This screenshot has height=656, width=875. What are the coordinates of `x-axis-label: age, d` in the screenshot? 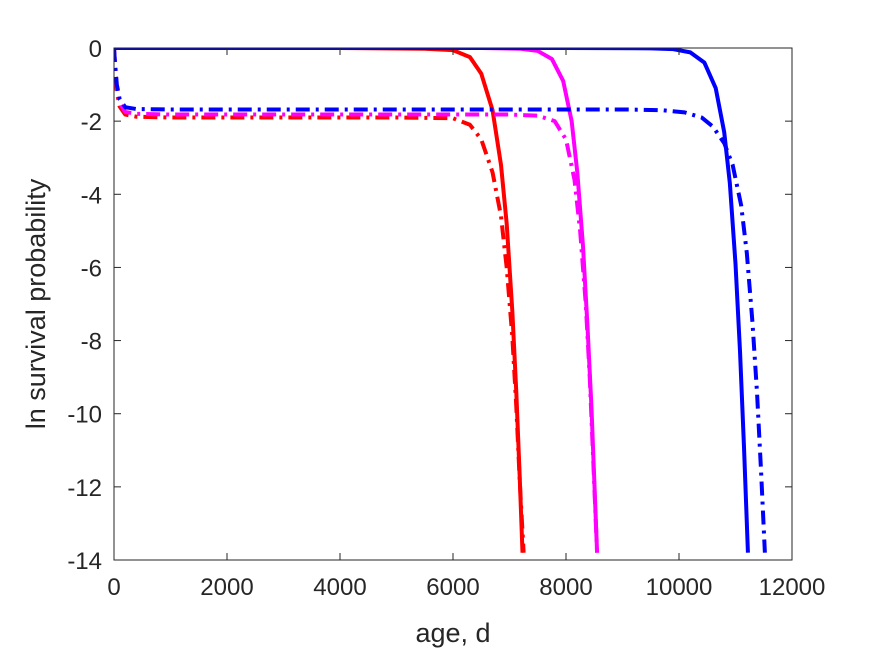 It's located at (452, 633).